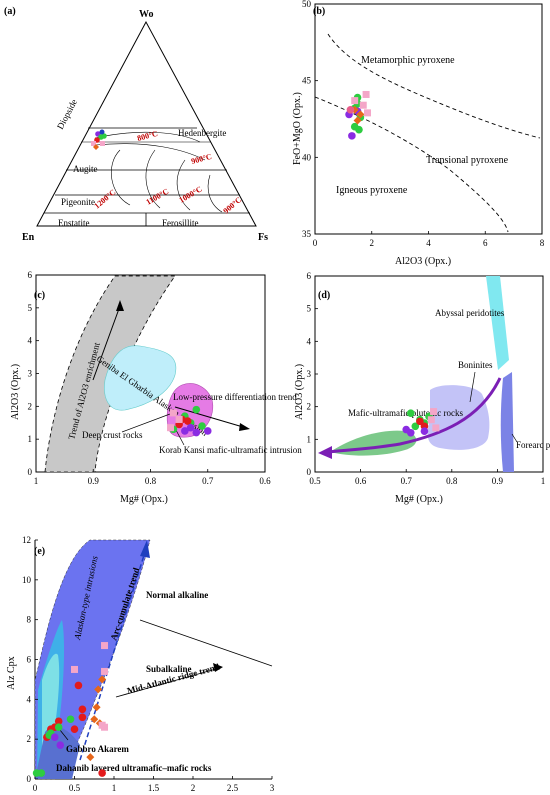 Image resolution: width=550 pixels, height=795 pixels. What do you see at coordinates (315, 243) in the screenshot?
I see `x-tick-label: 0` at bounding box center [315, 243].